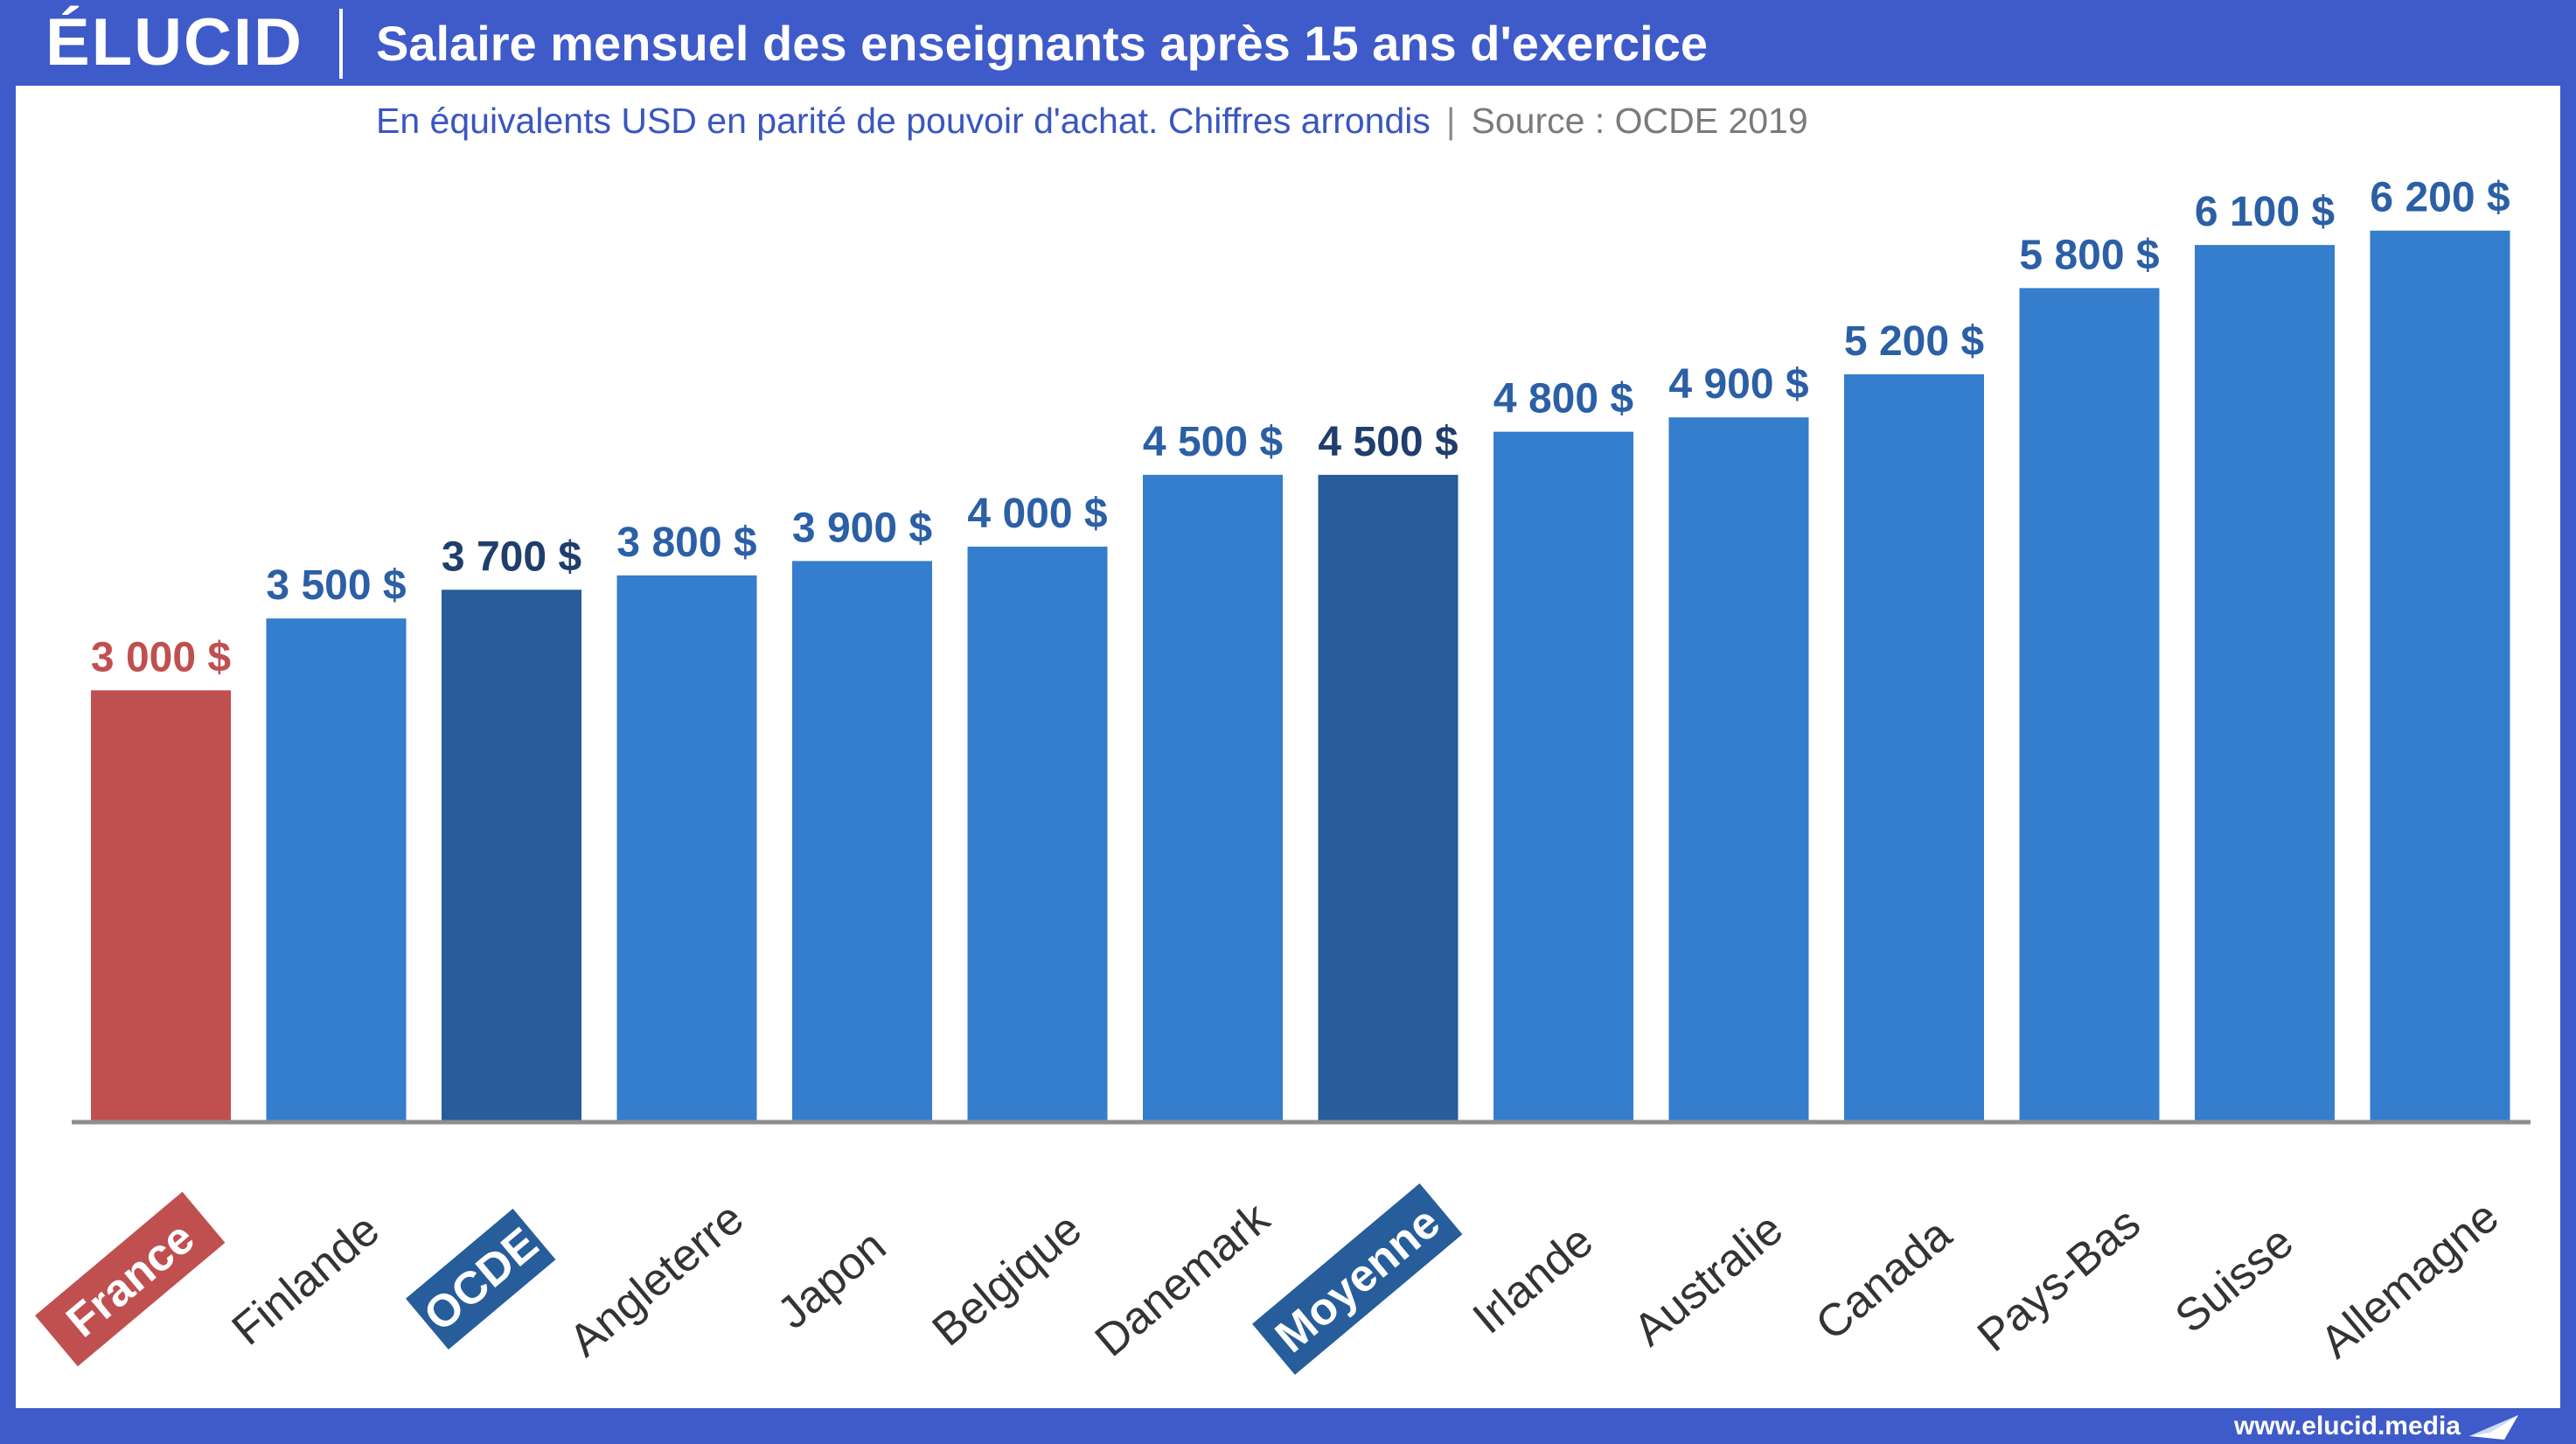 Image resolution: width=2576 pixels, height=1444 pixels. Describe the element at coordinates (2089, 704) in the screenshot. I see `bar-pays-bas` at that location.